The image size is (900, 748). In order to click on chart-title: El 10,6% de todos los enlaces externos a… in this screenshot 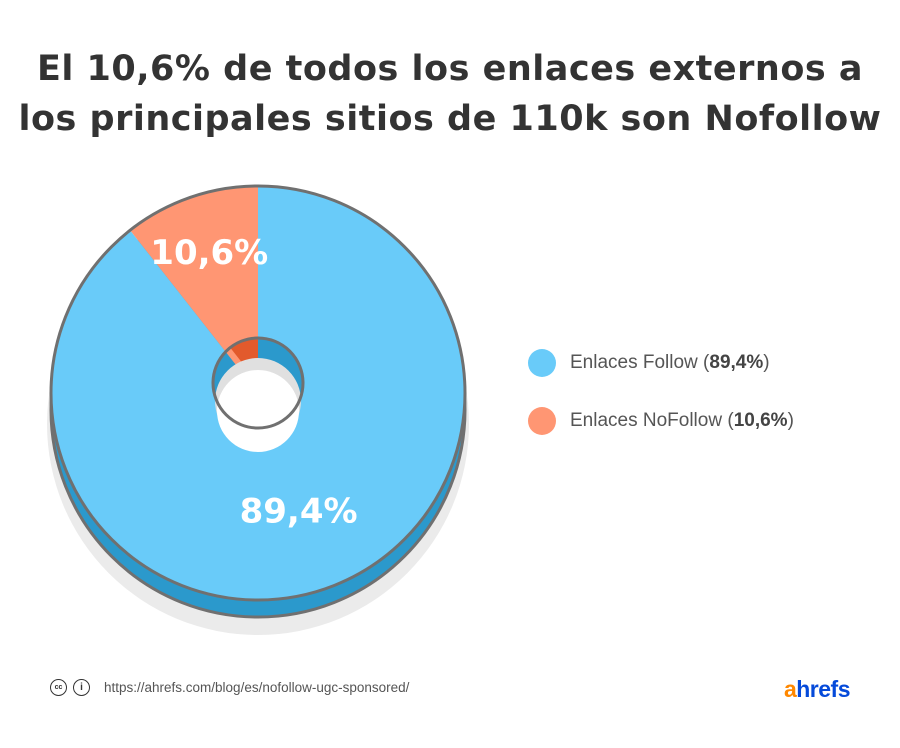, I will do `click(450, 94)`.